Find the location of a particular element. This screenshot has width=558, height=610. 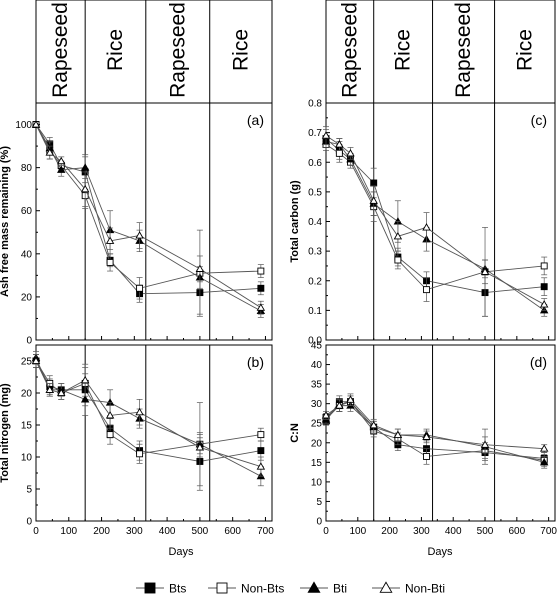

crop-period-strip-left: Rapeseed Rice Rapeseed Rice is located at coordinates (154, 52).